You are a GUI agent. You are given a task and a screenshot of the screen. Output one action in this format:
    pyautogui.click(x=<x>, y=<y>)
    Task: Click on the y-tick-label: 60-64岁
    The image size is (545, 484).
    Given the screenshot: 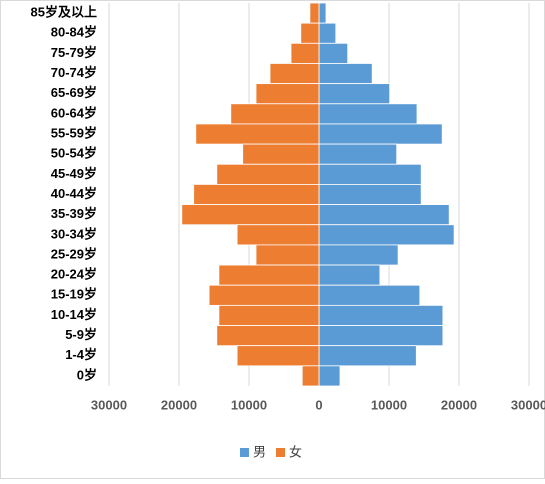 What is the action you would take?
    pyautogui.click(x=74, y=112)
    